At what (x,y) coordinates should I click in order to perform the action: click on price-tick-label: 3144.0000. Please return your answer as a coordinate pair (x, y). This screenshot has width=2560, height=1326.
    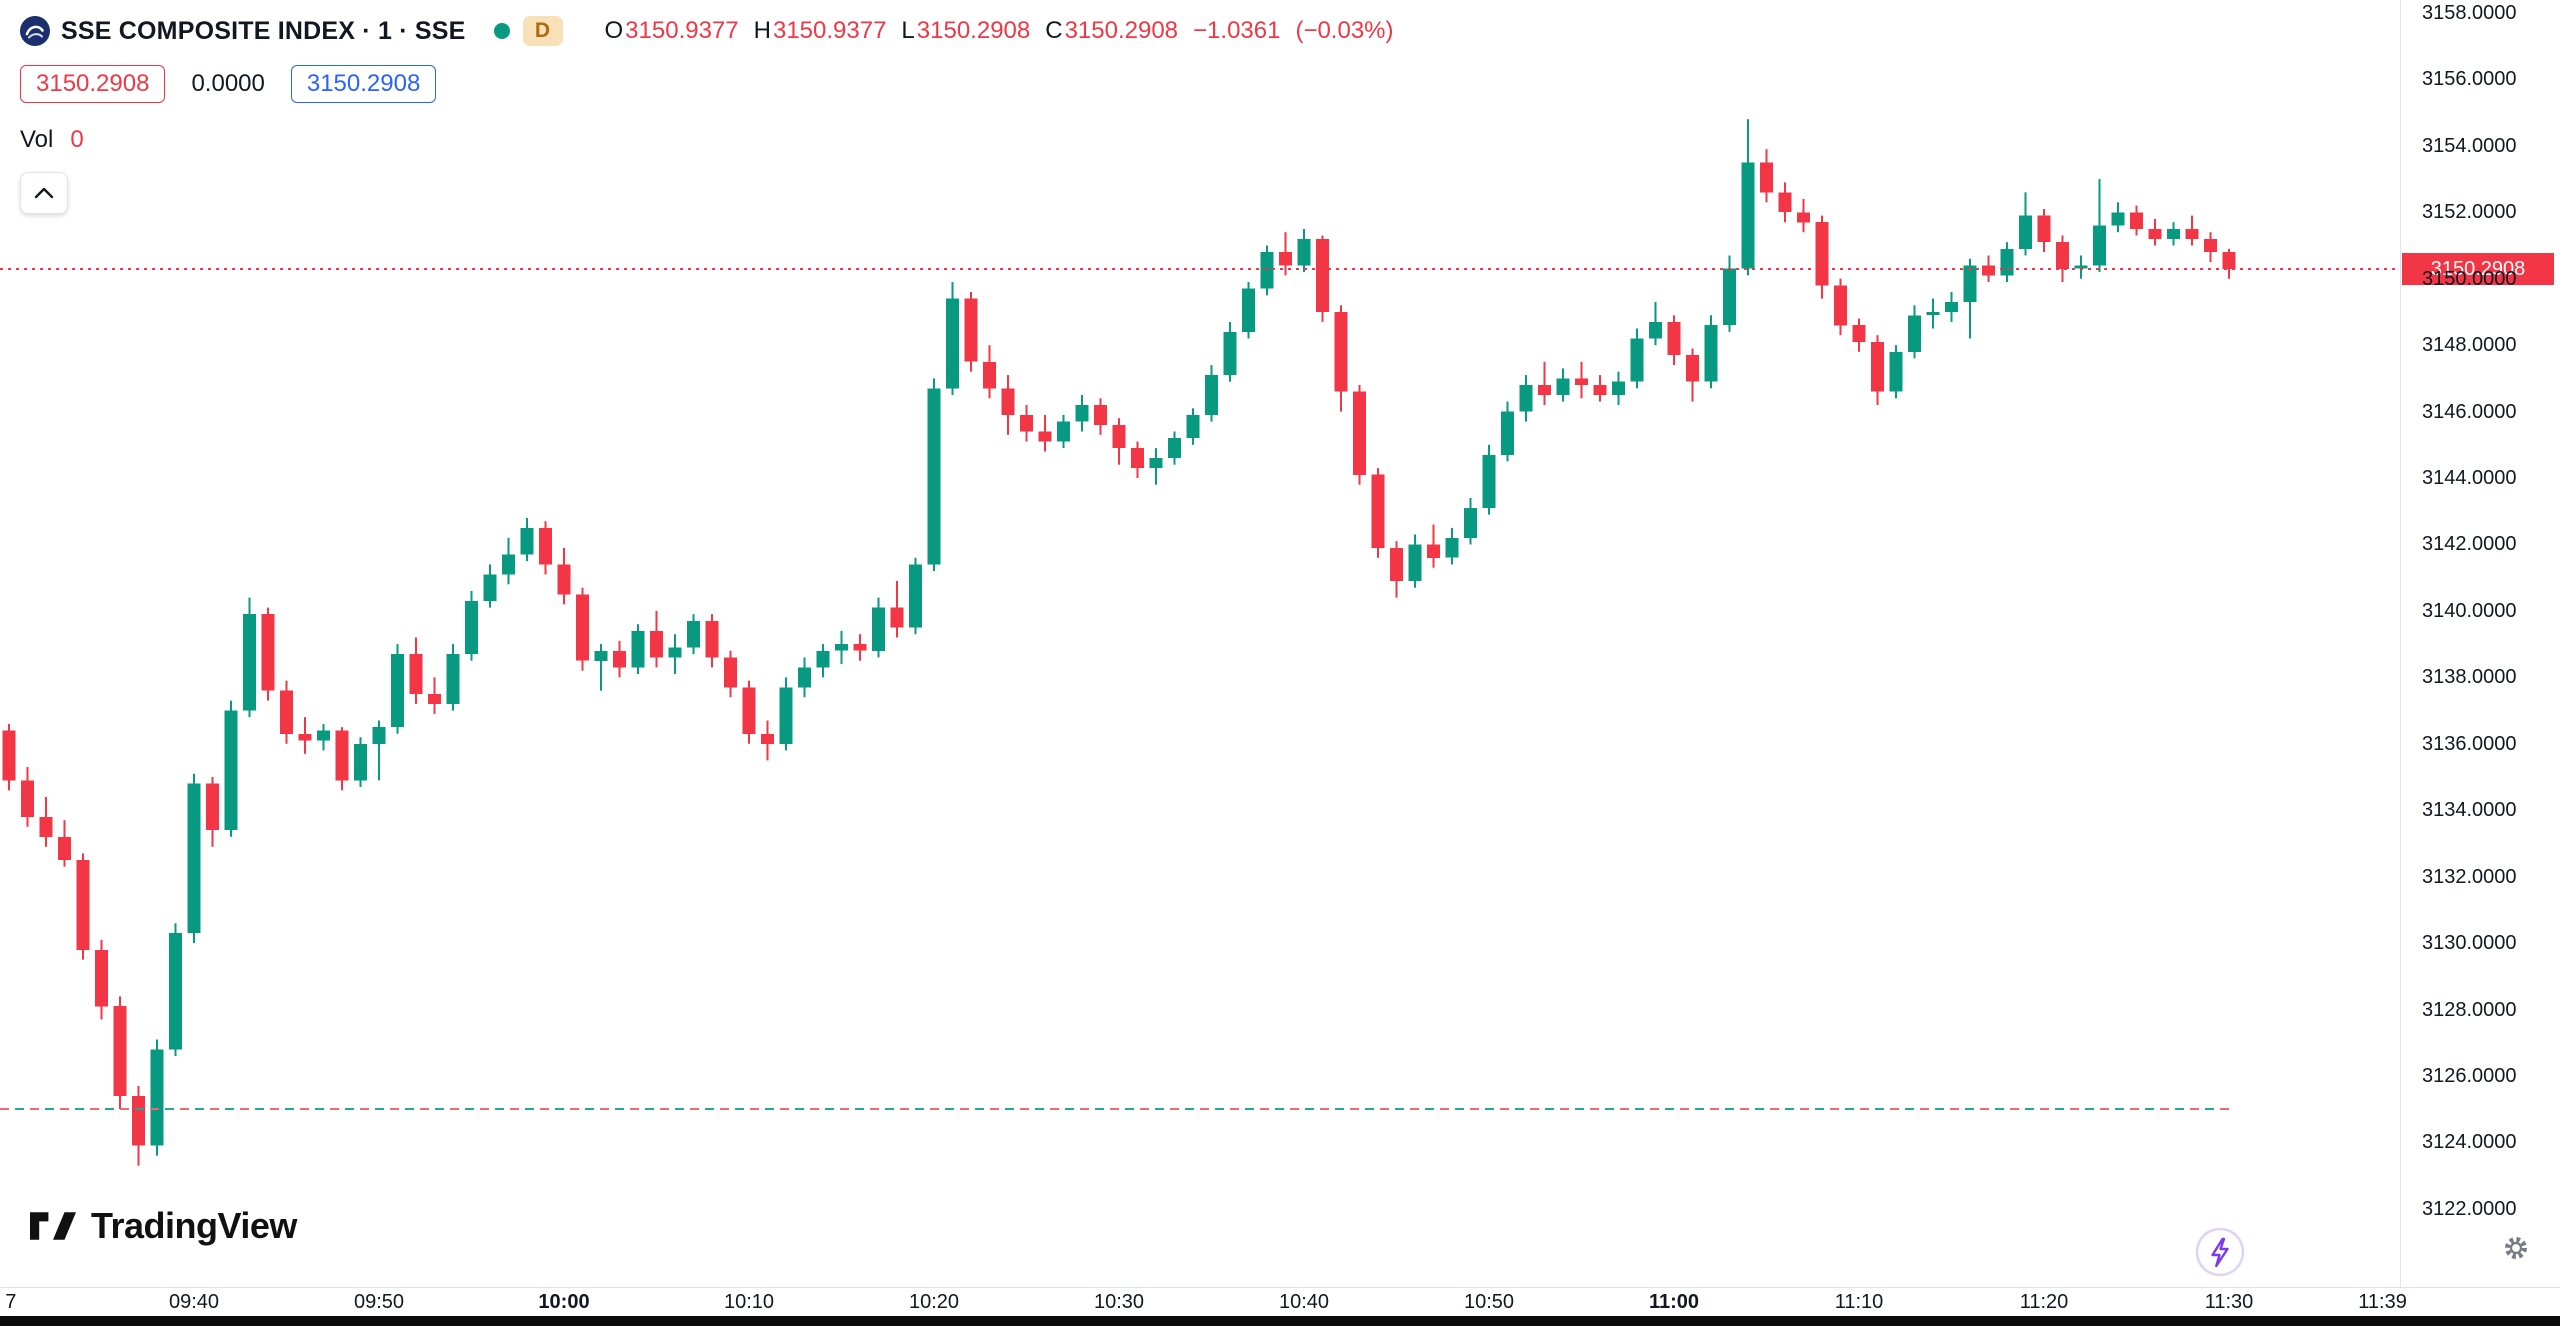
    Looking at the image, I should click on (2469, 478).